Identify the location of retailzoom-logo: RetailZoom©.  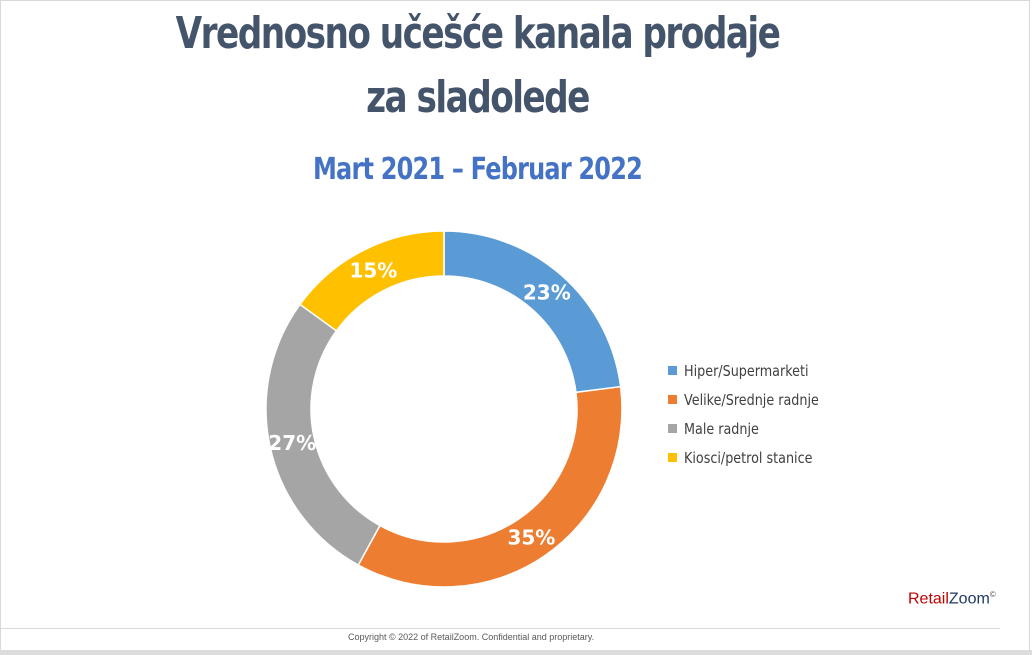
(952, 599).